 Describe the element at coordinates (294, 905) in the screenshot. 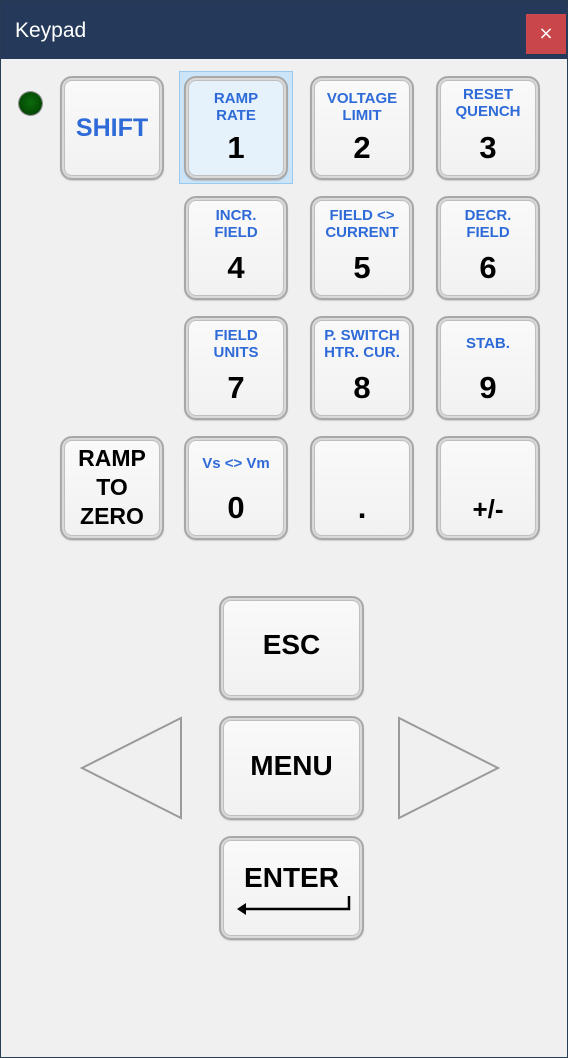

I see `enter-arrow-icon` at that location.